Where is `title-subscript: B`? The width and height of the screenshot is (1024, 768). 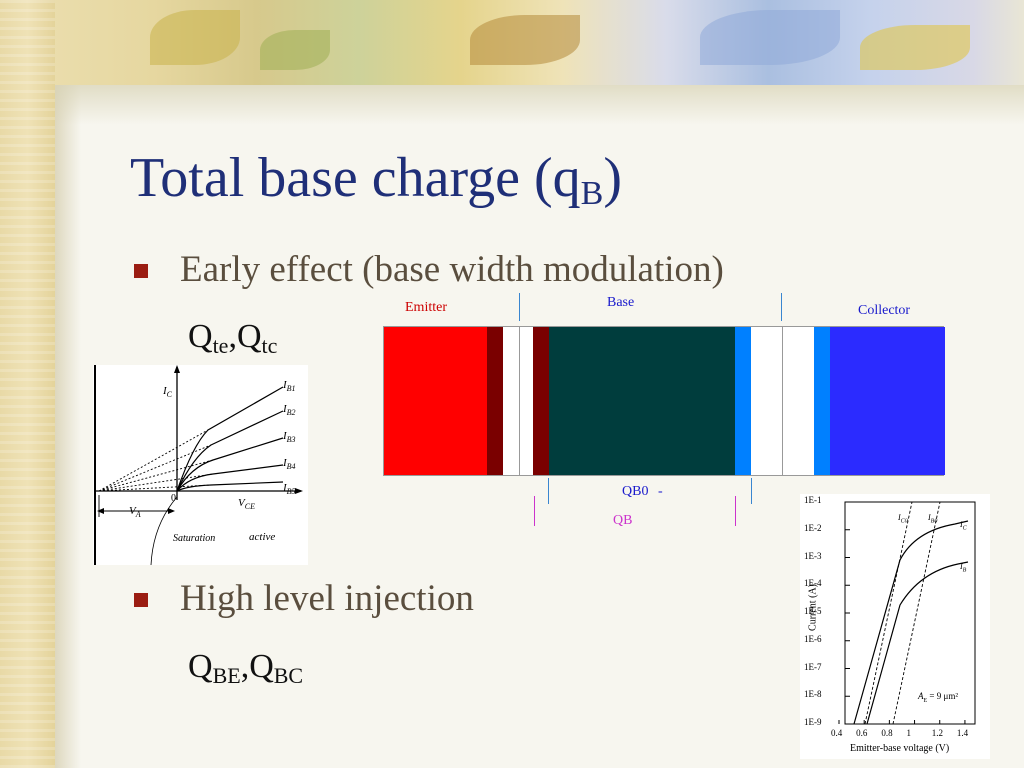
title-subscript: B is located at coordinates (592, 193).